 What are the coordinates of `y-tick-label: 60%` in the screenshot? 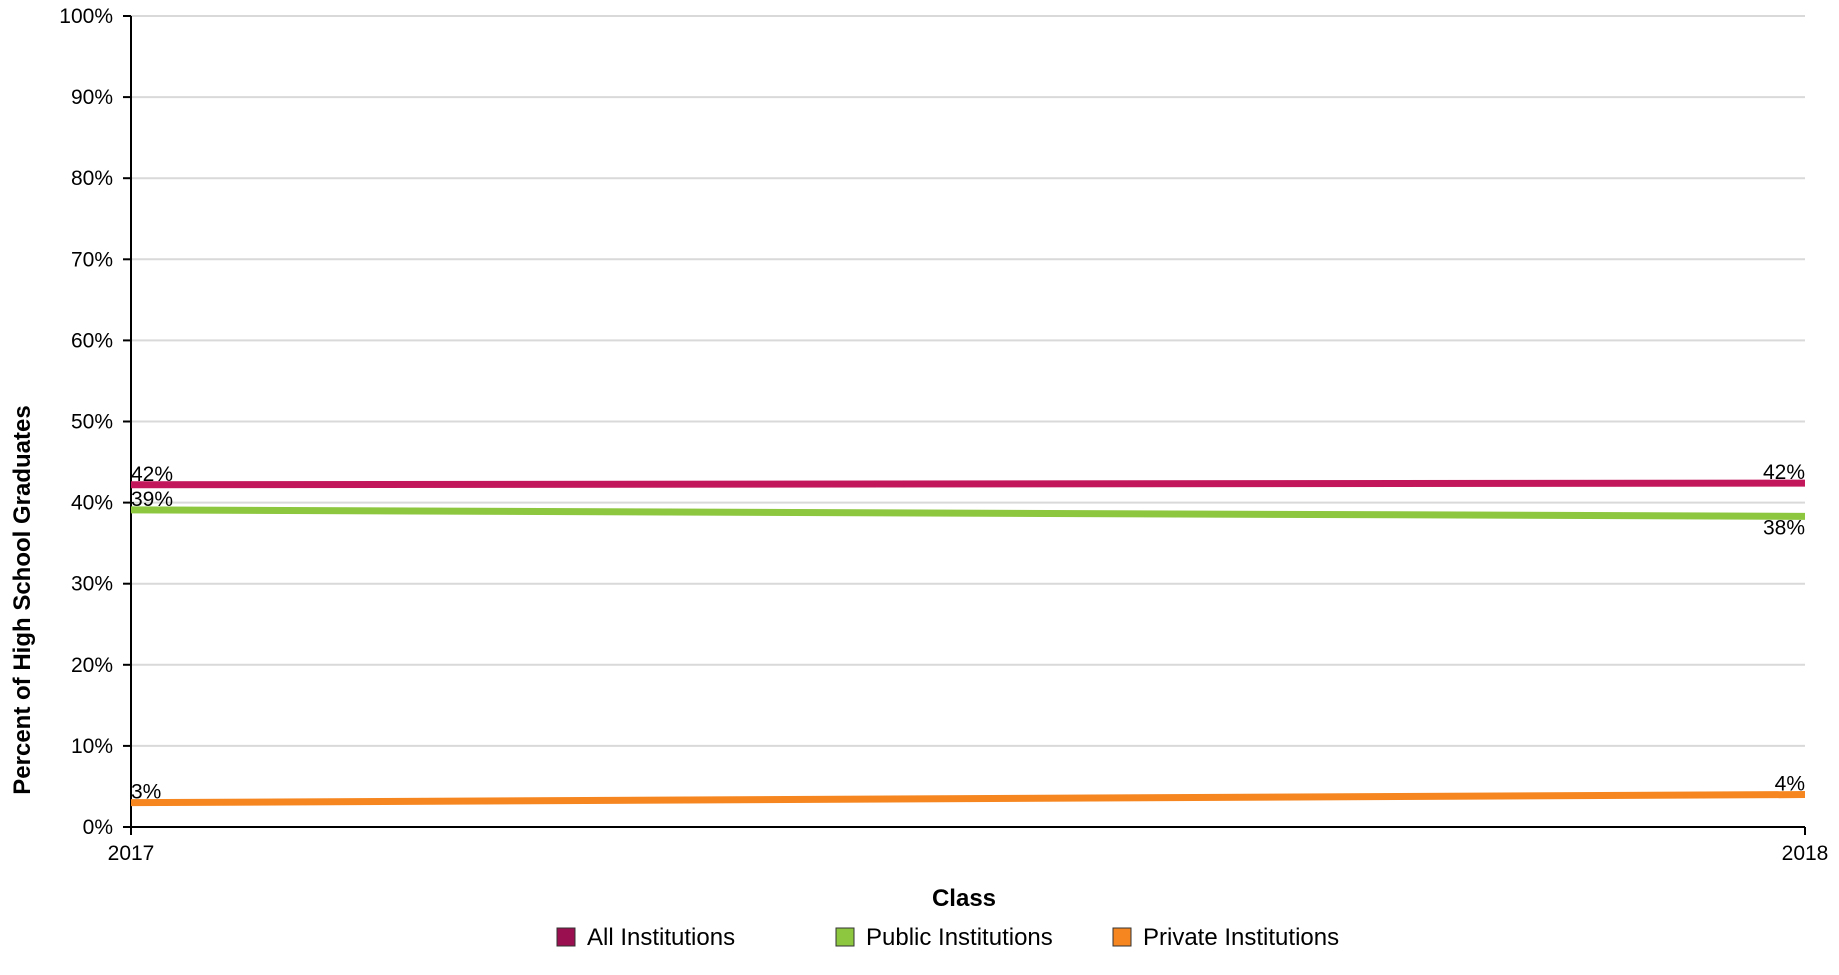 It's located at (92, 340).